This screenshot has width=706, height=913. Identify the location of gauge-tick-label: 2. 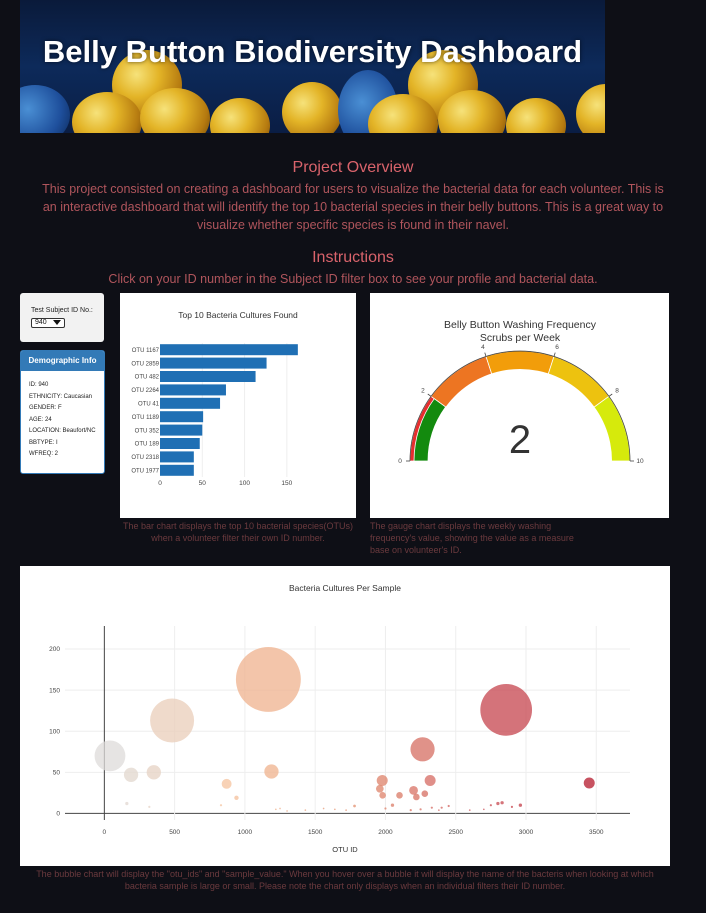
(423, 390).